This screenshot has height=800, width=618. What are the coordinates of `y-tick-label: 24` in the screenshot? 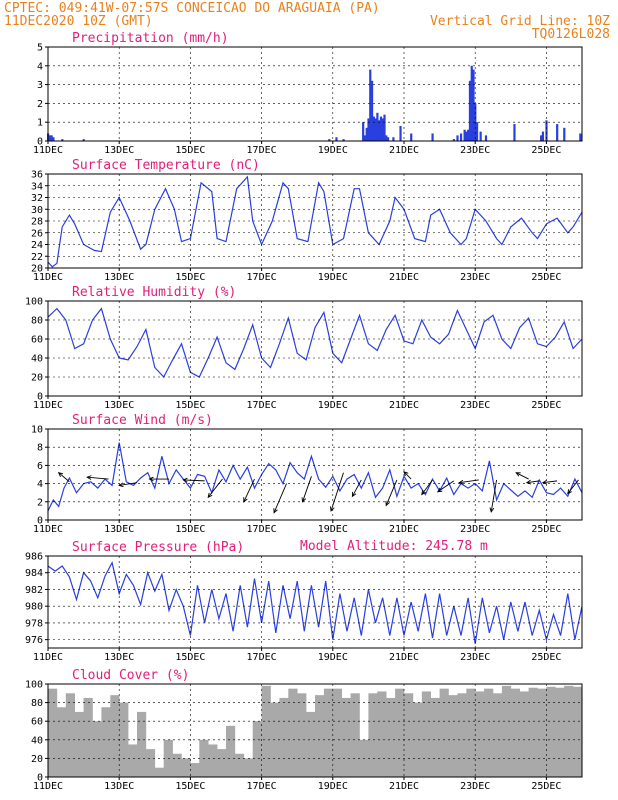 It's located at (37, 245).